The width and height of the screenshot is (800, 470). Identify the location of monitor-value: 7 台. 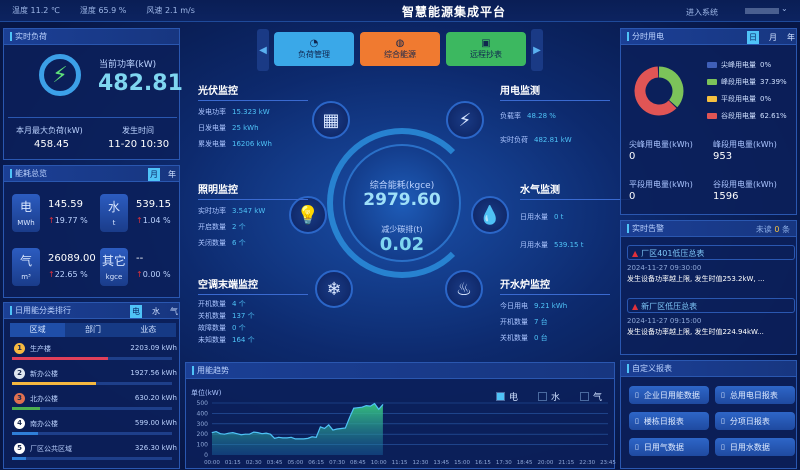
(541, 322).